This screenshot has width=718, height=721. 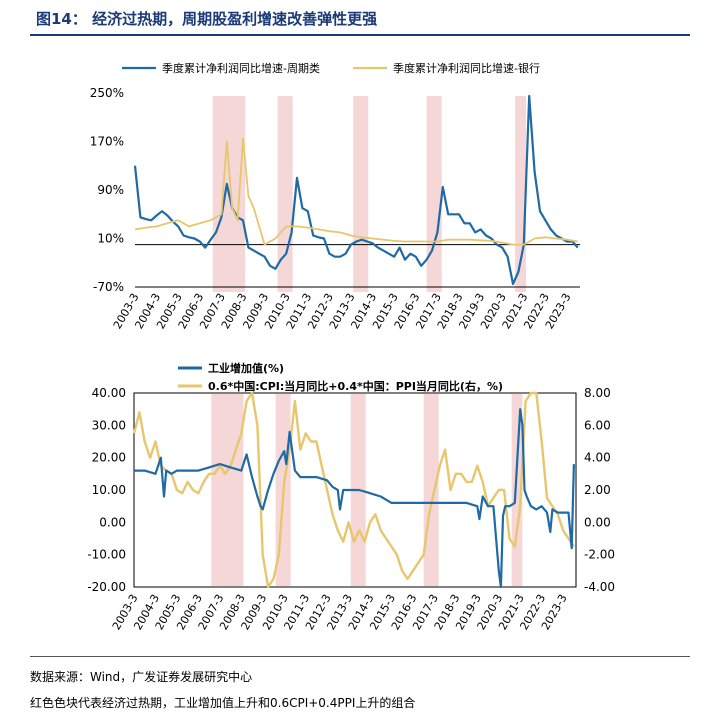 What do you see at coordinates (599, 587) in the screenshot?
I see `chart2-right-tick-label: -4.00` at bounding box center [599, 587].